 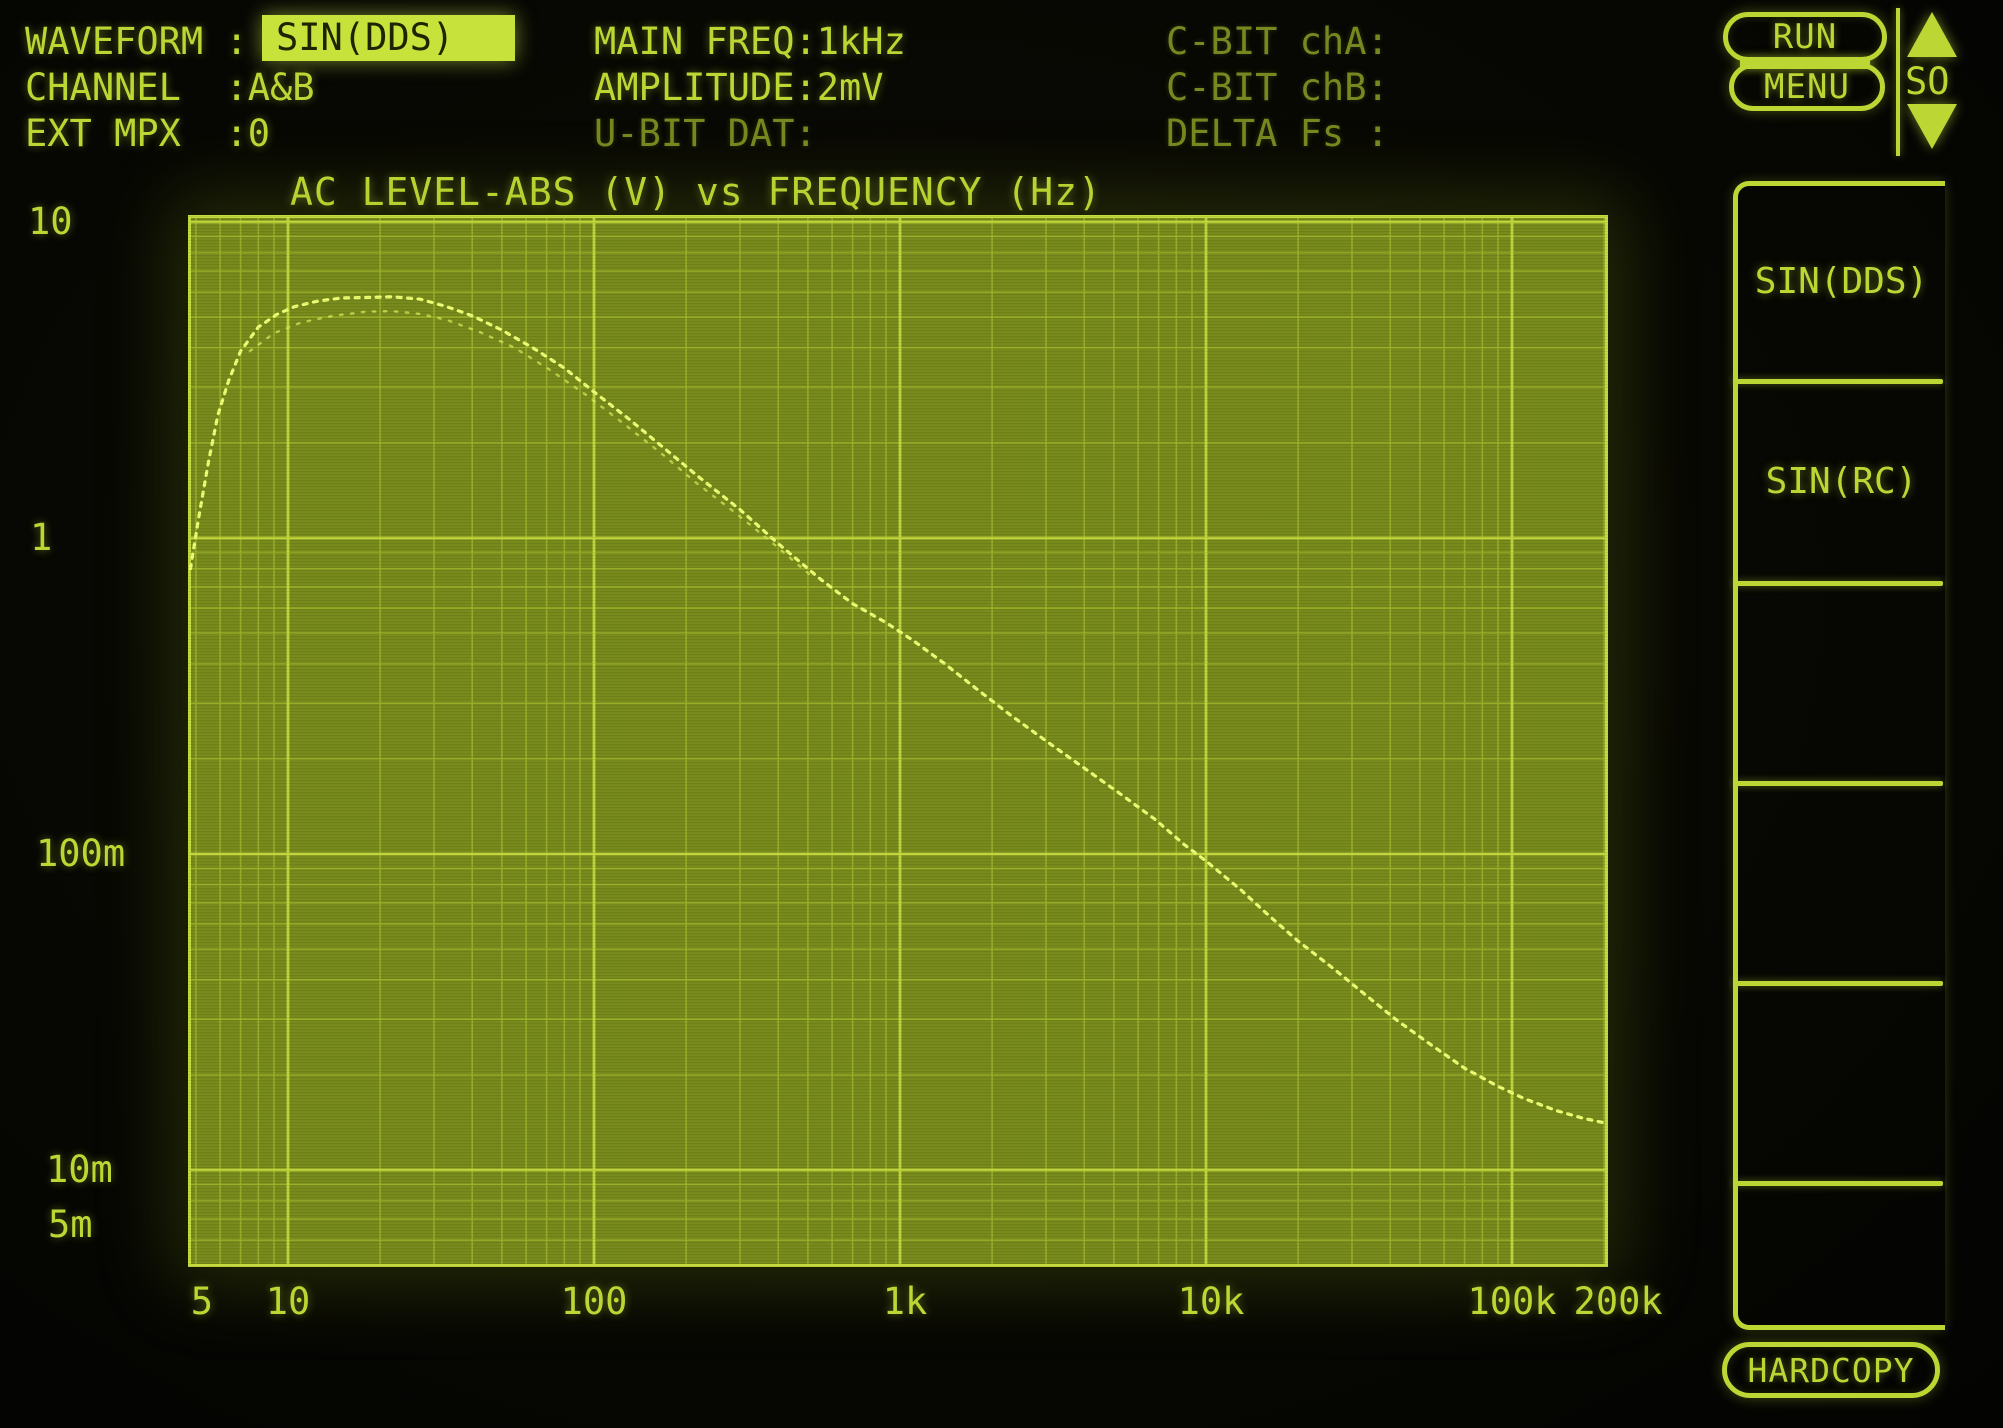 I want to click on menu-button-label: MENU, so click(x=1807, y=87).